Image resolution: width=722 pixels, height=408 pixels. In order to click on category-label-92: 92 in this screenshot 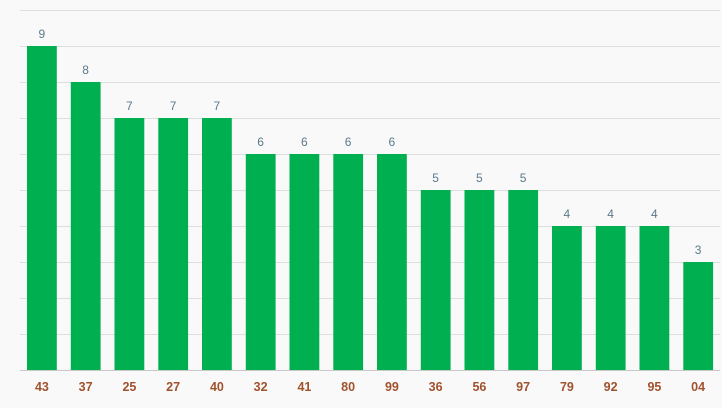, I will do `click(611, 387)`.